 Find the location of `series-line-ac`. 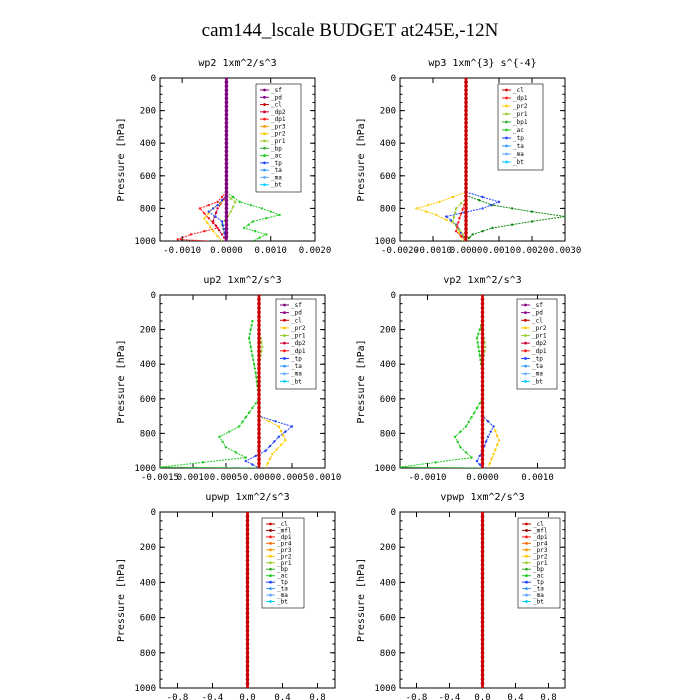

series-line-ac is located at coordinates (515, 159).